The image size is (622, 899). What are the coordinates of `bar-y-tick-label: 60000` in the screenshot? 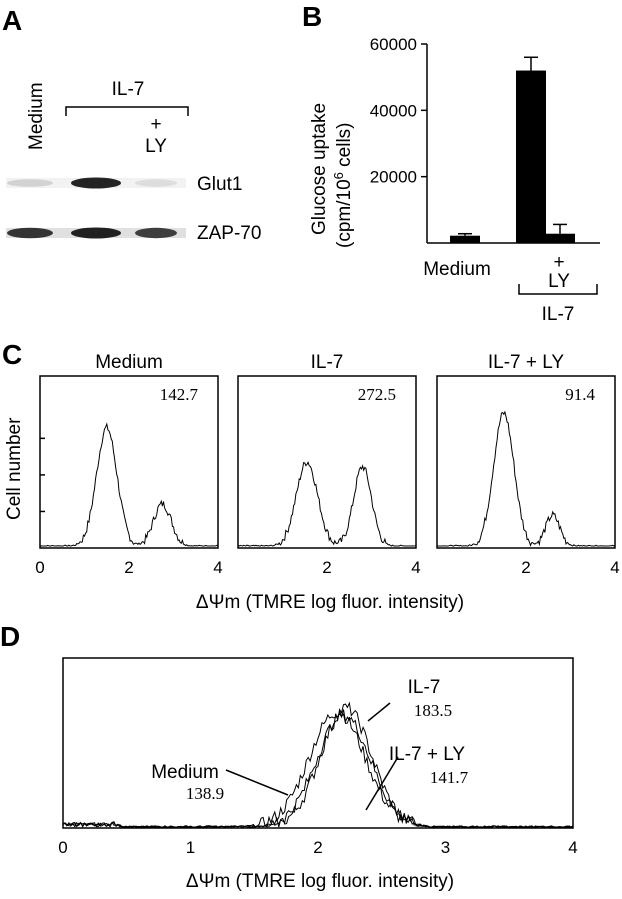 It's located at (393, 44).